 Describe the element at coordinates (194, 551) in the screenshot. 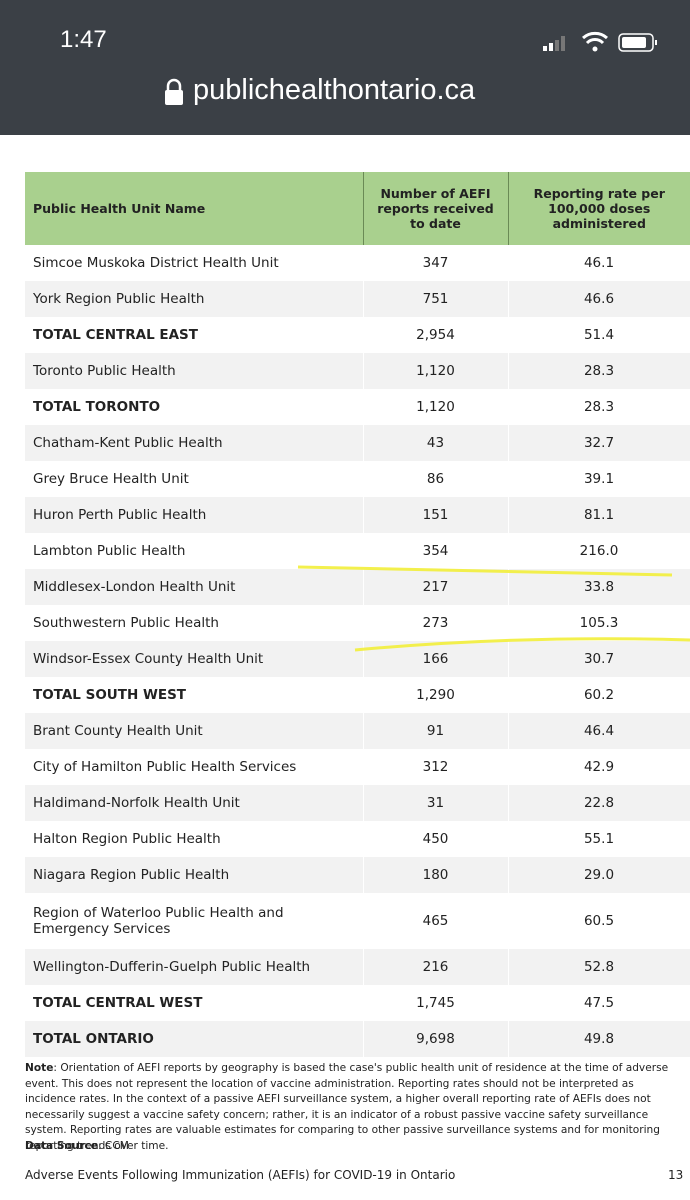

I see `cell-name: Lambton Public Health` at that location.